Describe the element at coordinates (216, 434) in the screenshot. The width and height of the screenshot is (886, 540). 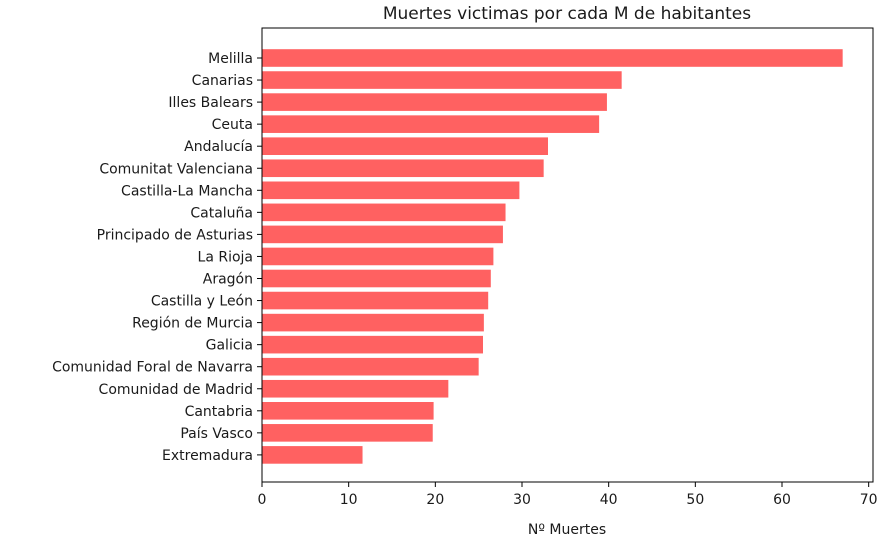
I see `category-label: País Vasco` at that location.